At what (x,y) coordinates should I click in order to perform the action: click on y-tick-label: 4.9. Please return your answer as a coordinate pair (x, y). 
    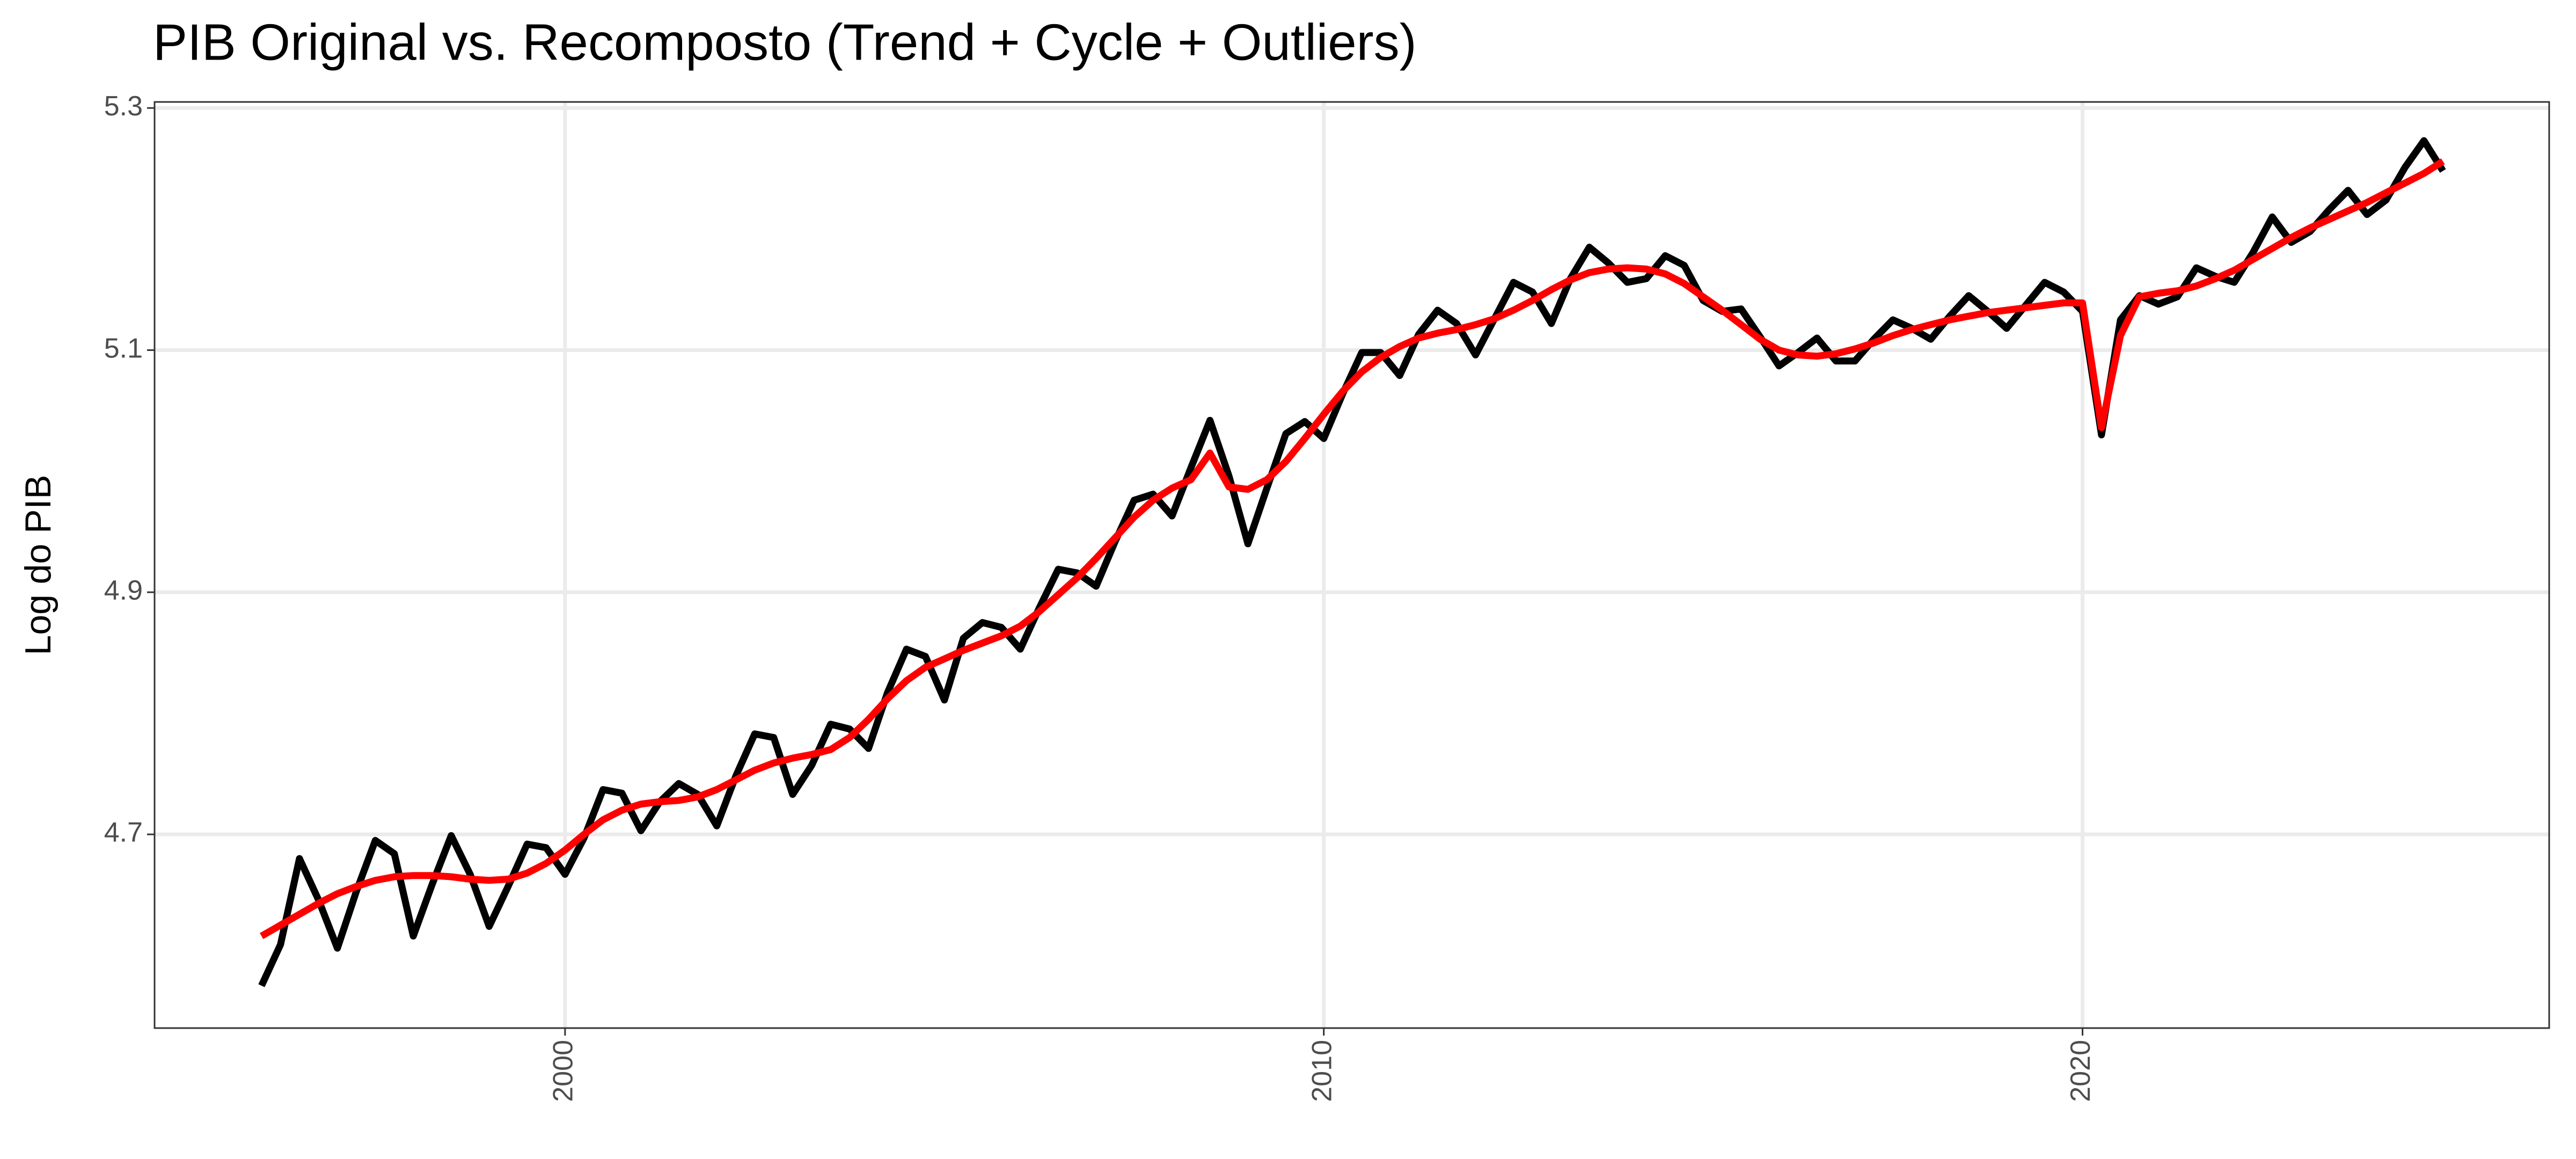
    Looking at the image, I should click on (123, 591).